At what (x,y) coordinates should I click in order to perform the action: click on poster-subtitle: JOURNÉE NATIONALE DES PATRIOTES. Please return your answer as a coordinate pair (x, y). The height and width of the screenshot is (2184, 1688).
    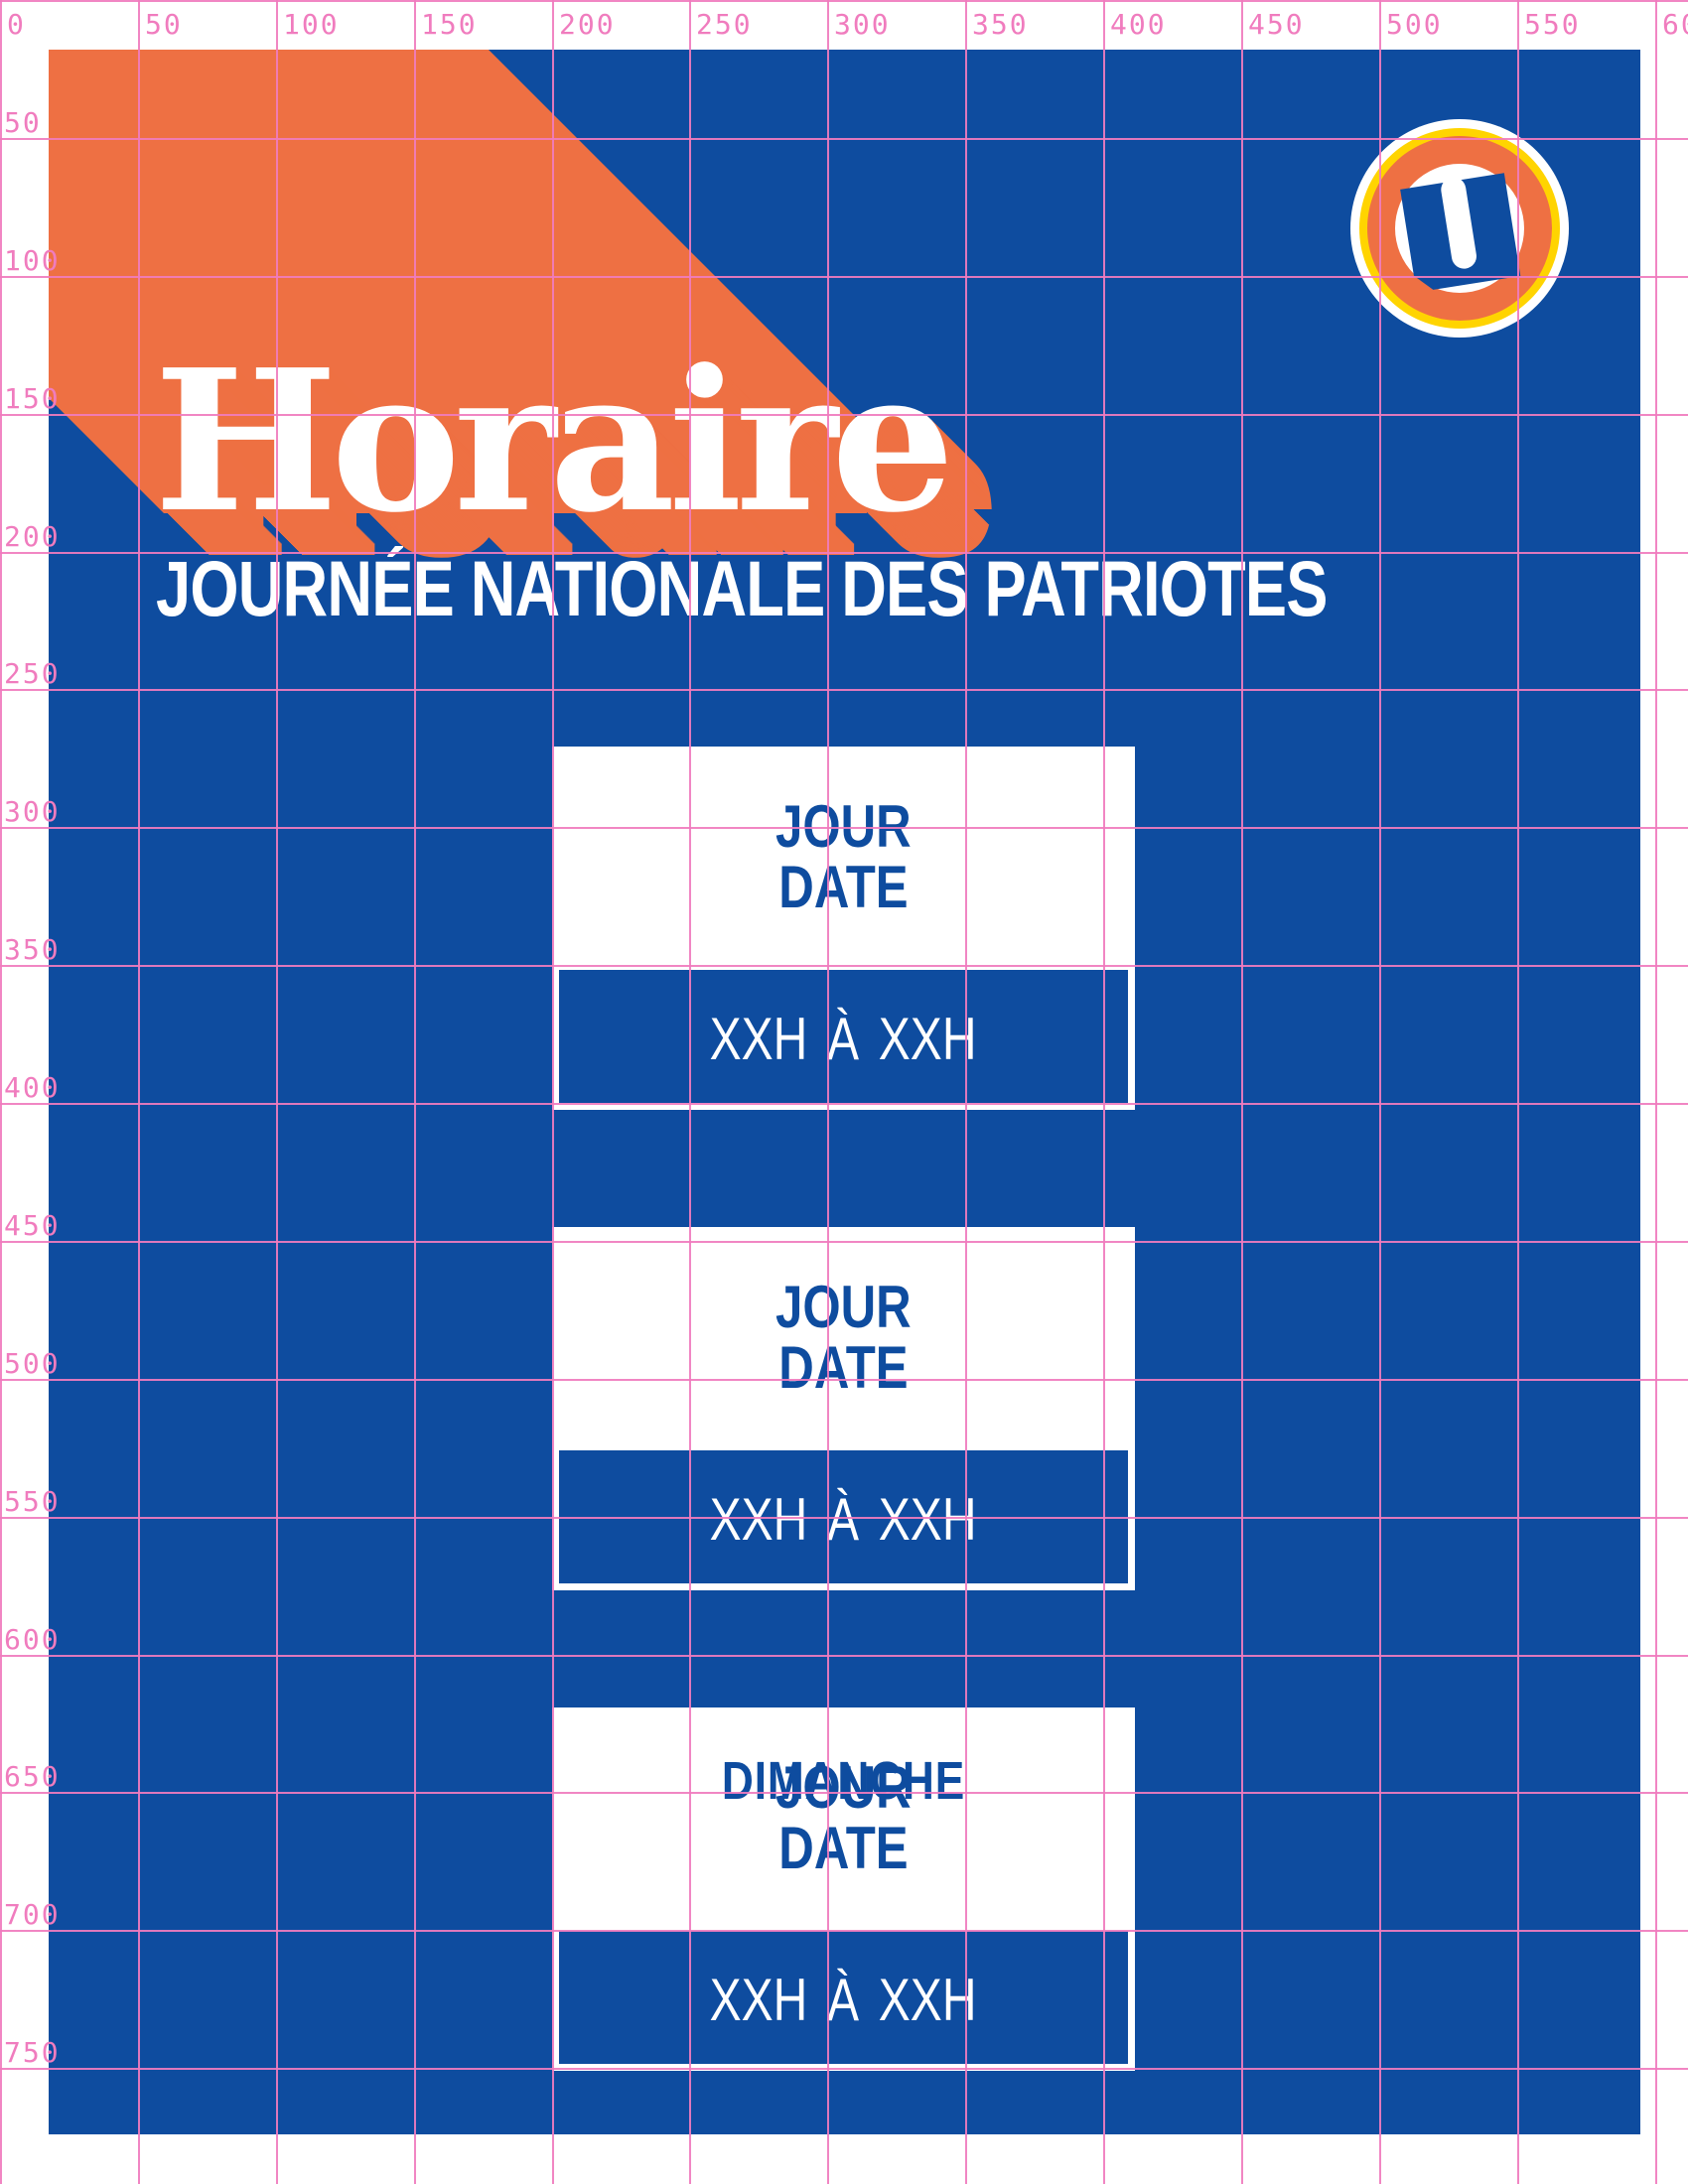
    Looking at the image, I should click on (742, 588).